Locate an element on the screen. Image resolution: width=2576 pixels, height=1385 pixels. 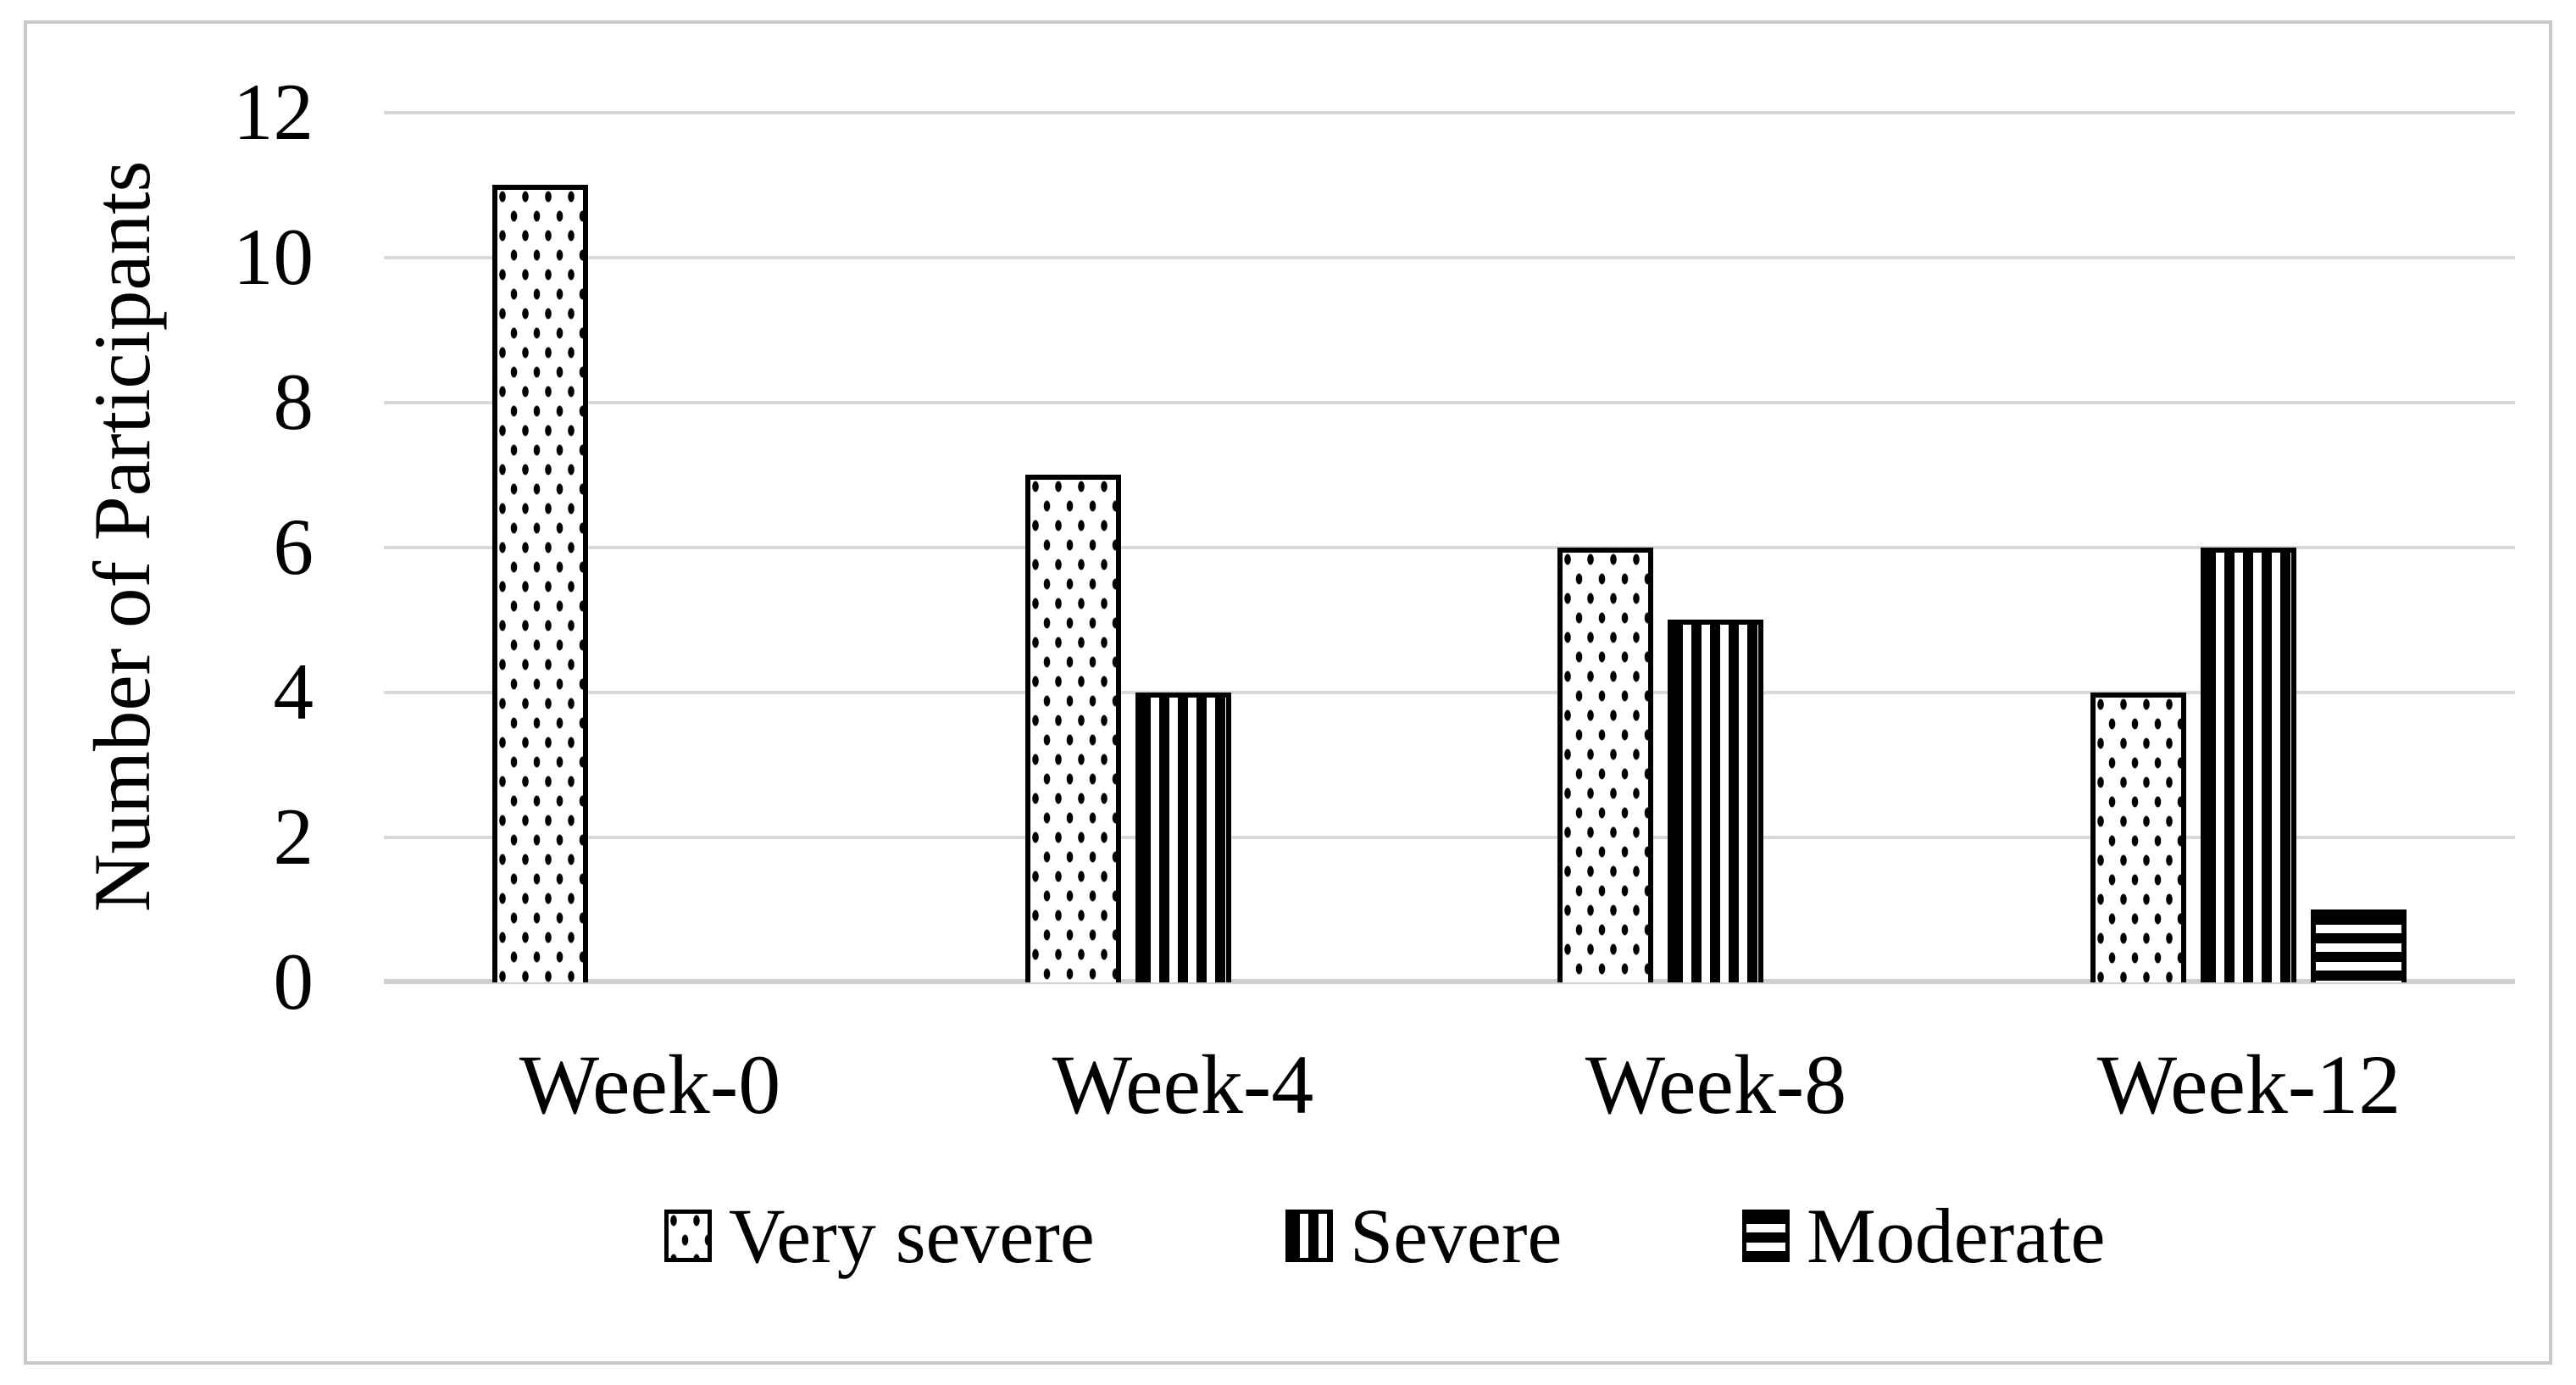
y-tick-label: 12 is located at coordinates (273, 112).